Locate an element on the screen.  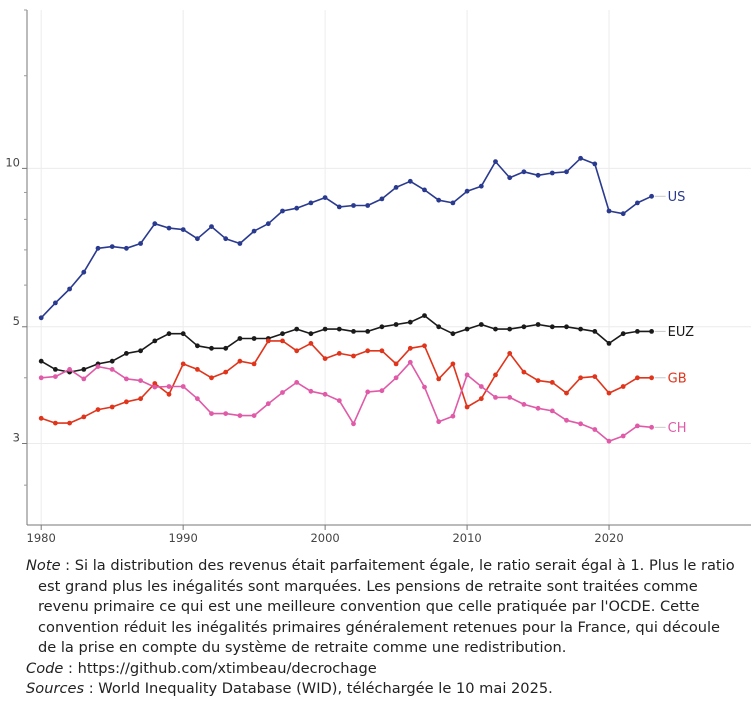
y-tick-label: 10 is located at coordinates (12, 162).